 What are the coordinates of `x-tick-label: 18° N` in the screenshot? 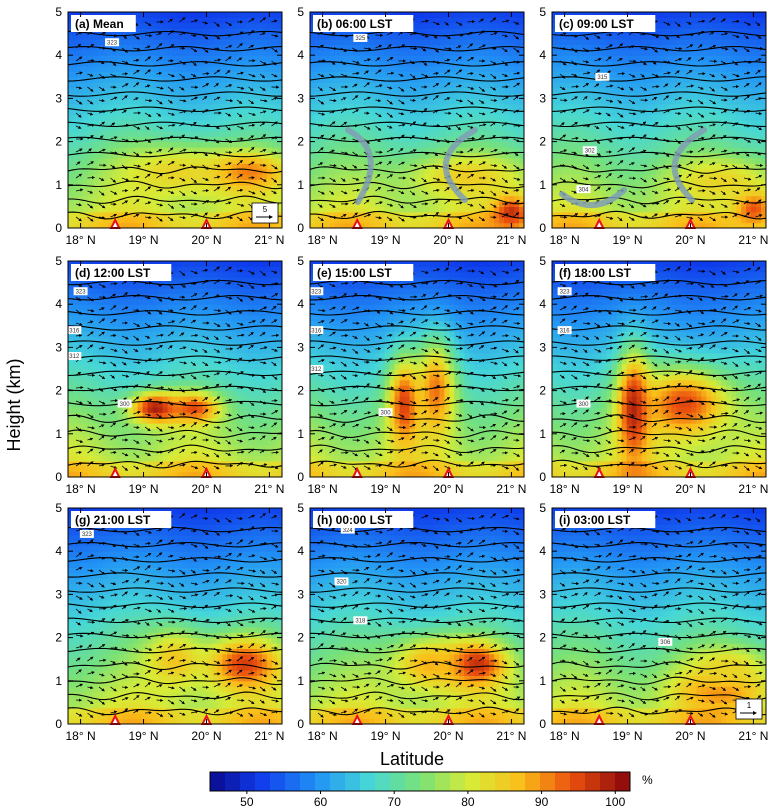 It's located at (323, 736).